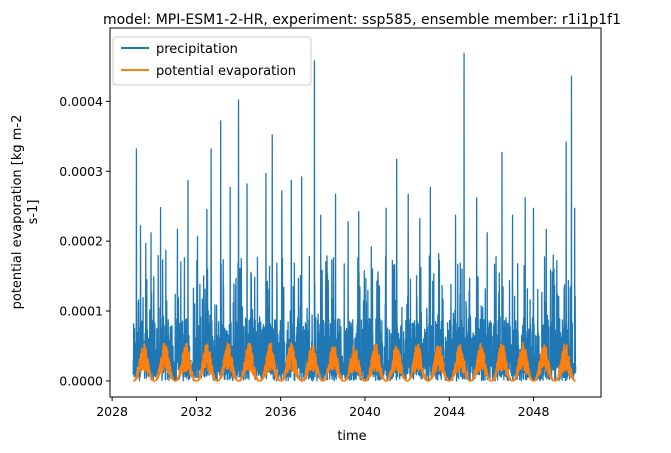  Describe the element at coordinates (365, 411) in the screenshot. I see `x-tick-label: 2040` at that location.